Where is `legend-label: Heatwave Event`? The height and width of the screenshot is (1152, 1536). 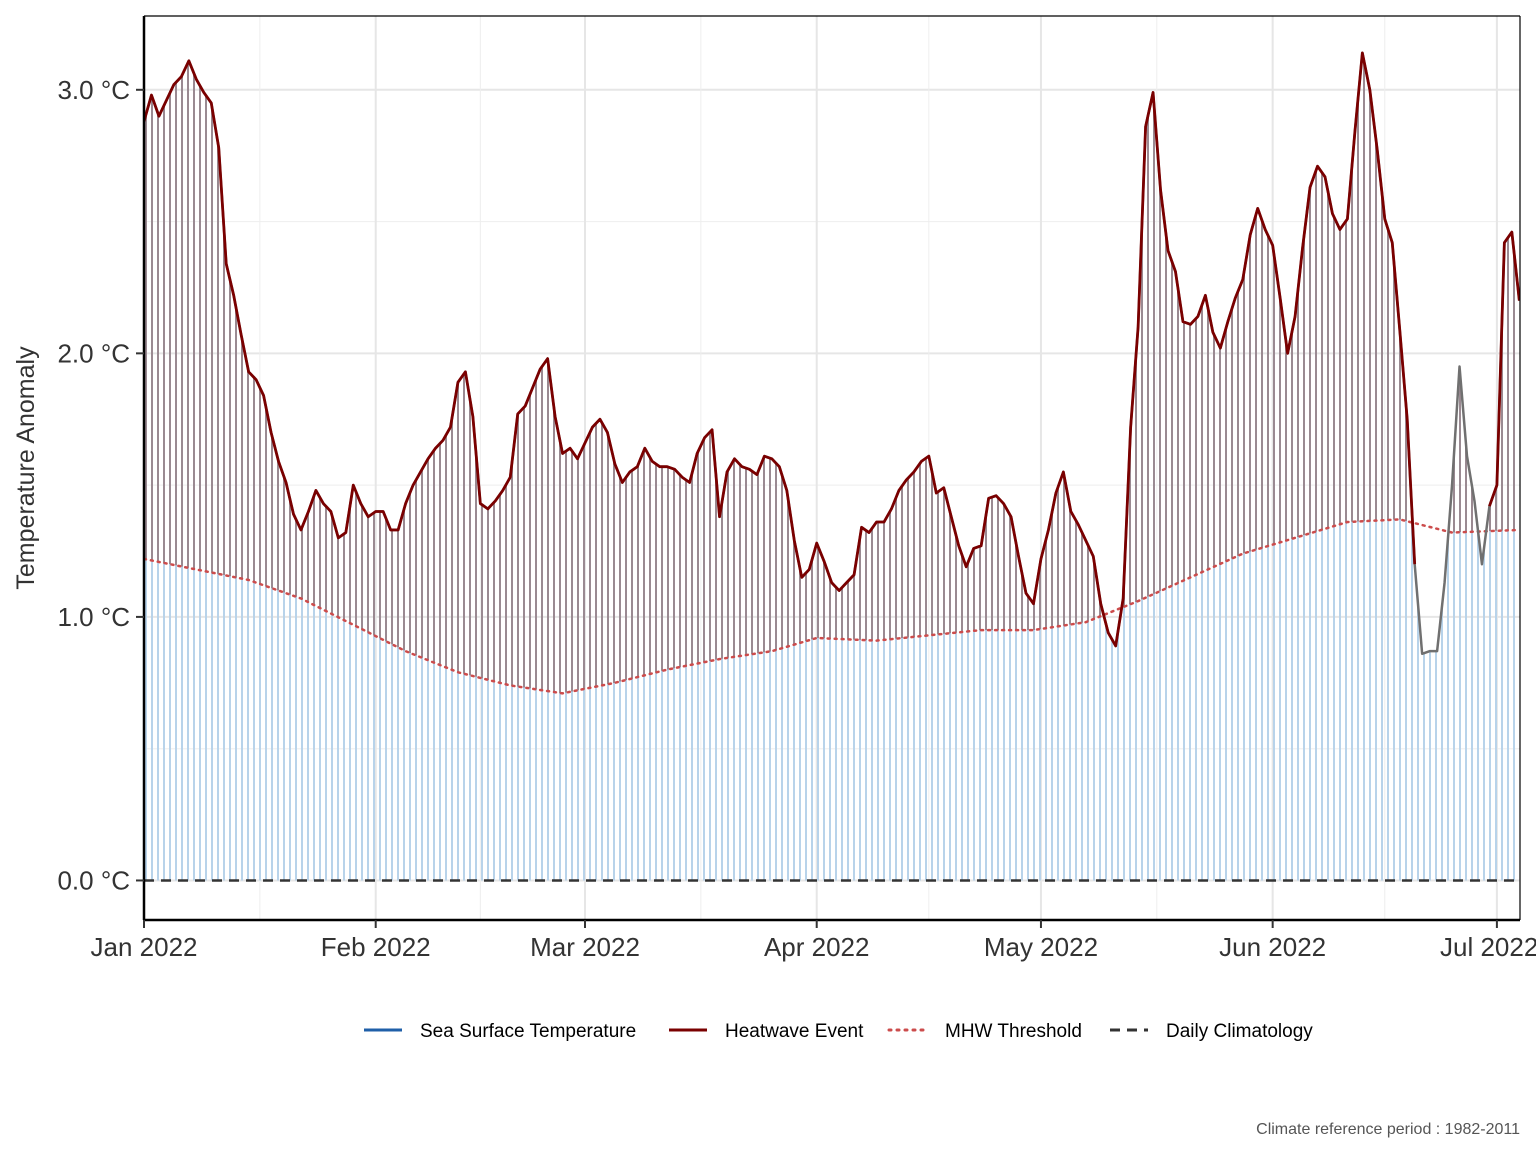 legend-label: Heatwave Event is located at coordinates (794, 1031).